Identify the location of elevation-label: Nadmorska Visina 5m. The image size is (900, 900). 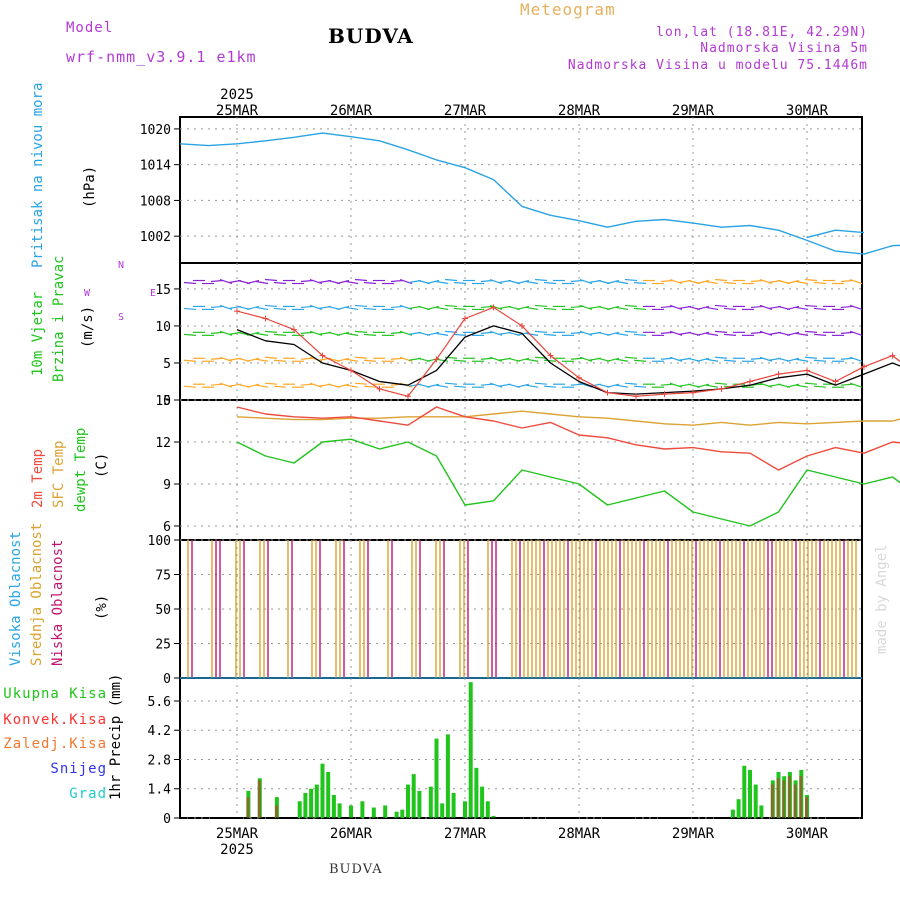
(784, 48).